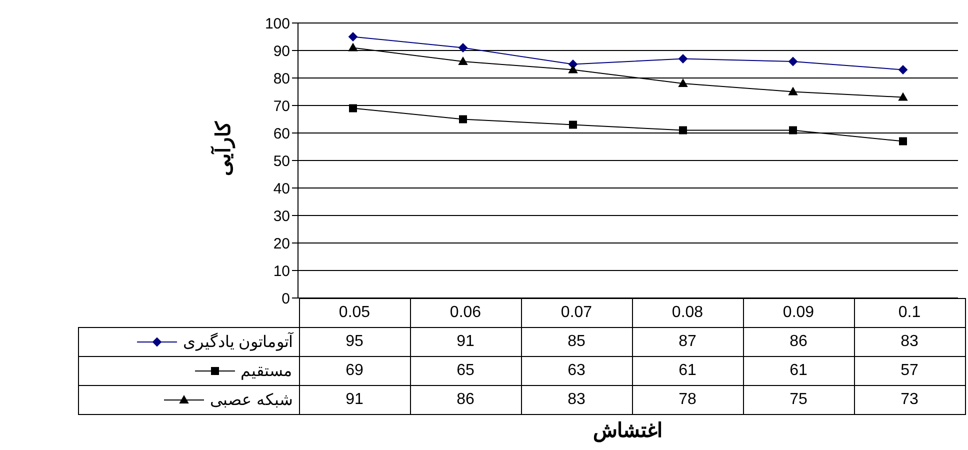 The height and width of the screenshot is (450, 968). I want to click on x-tick-label: 0.05, so click(354, 313).